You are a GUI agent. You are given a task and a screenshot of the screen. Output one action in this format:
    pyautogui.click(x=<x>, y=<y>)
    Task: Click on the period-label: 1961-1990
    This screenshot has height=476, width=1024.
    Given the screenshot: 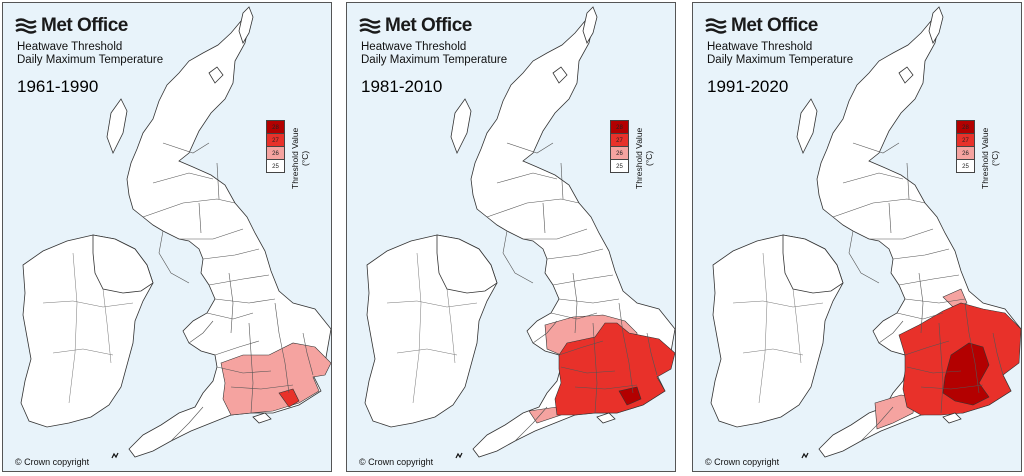 What is the action you would take?
    pyautogui.click(x=58, y=86)
    